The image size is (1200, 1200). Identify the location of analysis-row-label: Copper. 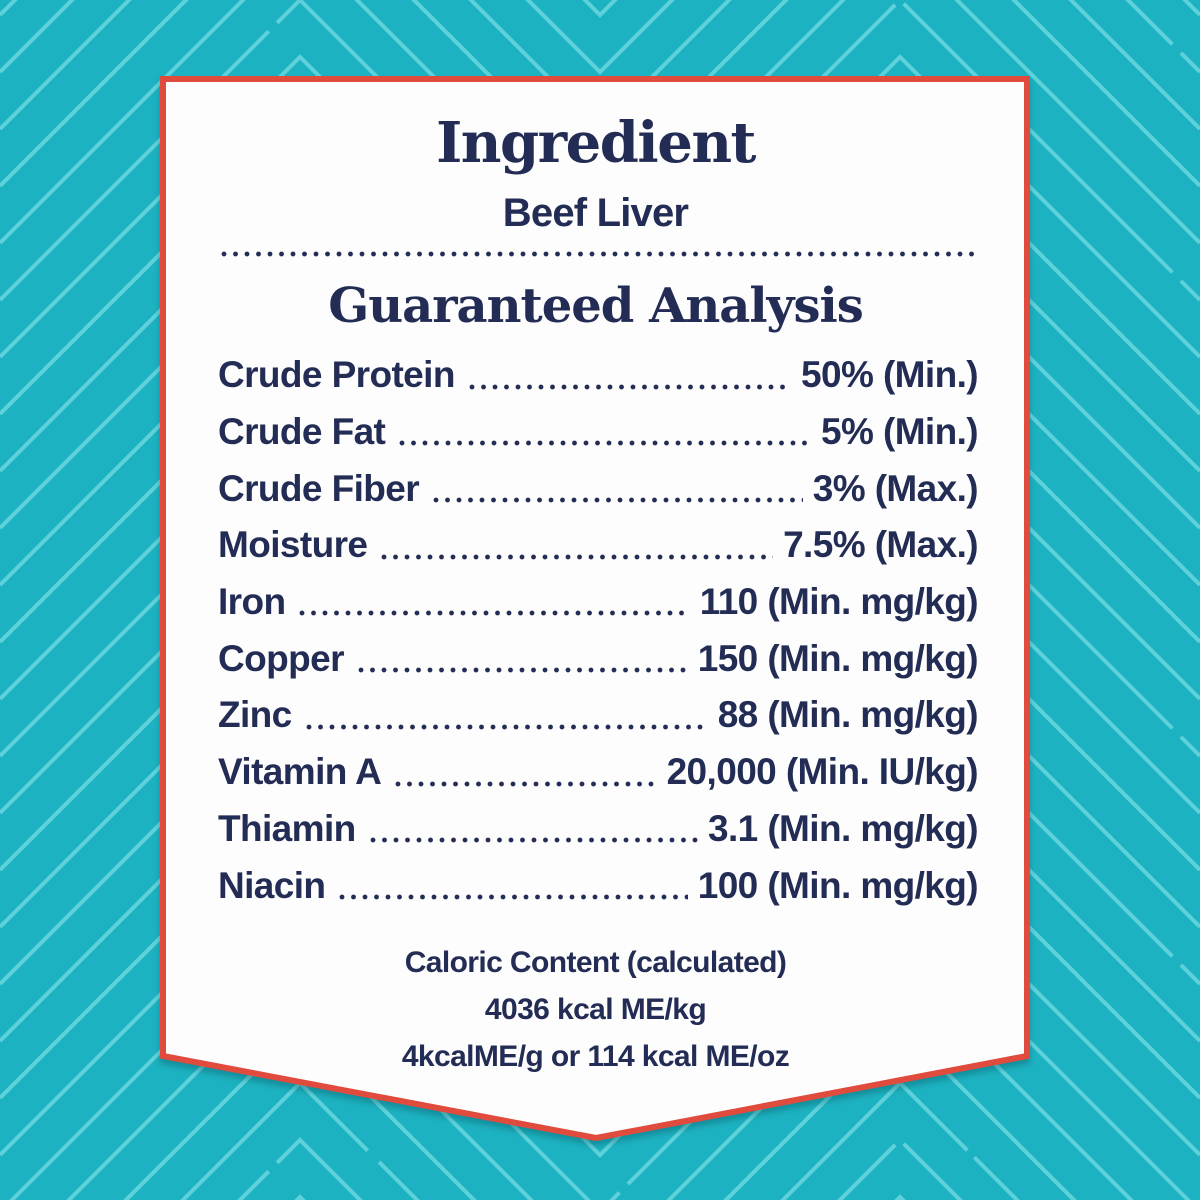
(281, 658).